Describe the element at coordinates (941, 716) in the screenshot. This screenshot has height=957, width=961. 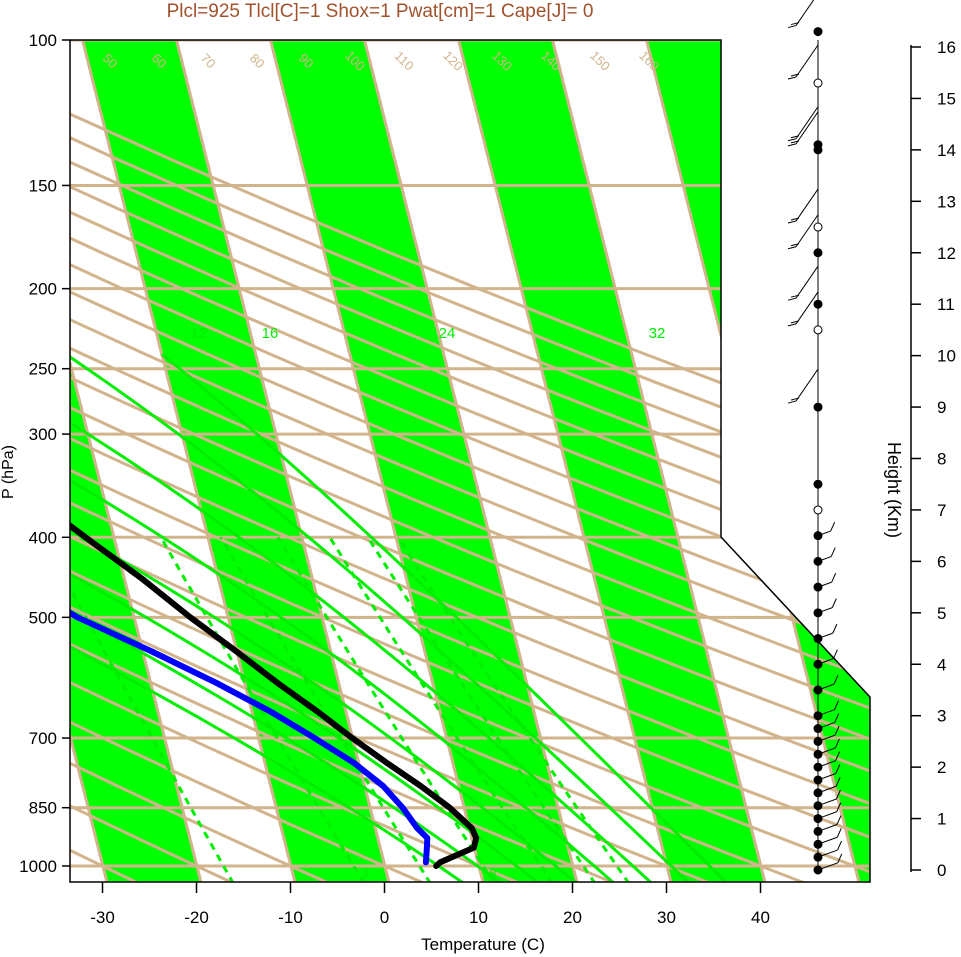
I see `height-tick-label: 3` at that location.